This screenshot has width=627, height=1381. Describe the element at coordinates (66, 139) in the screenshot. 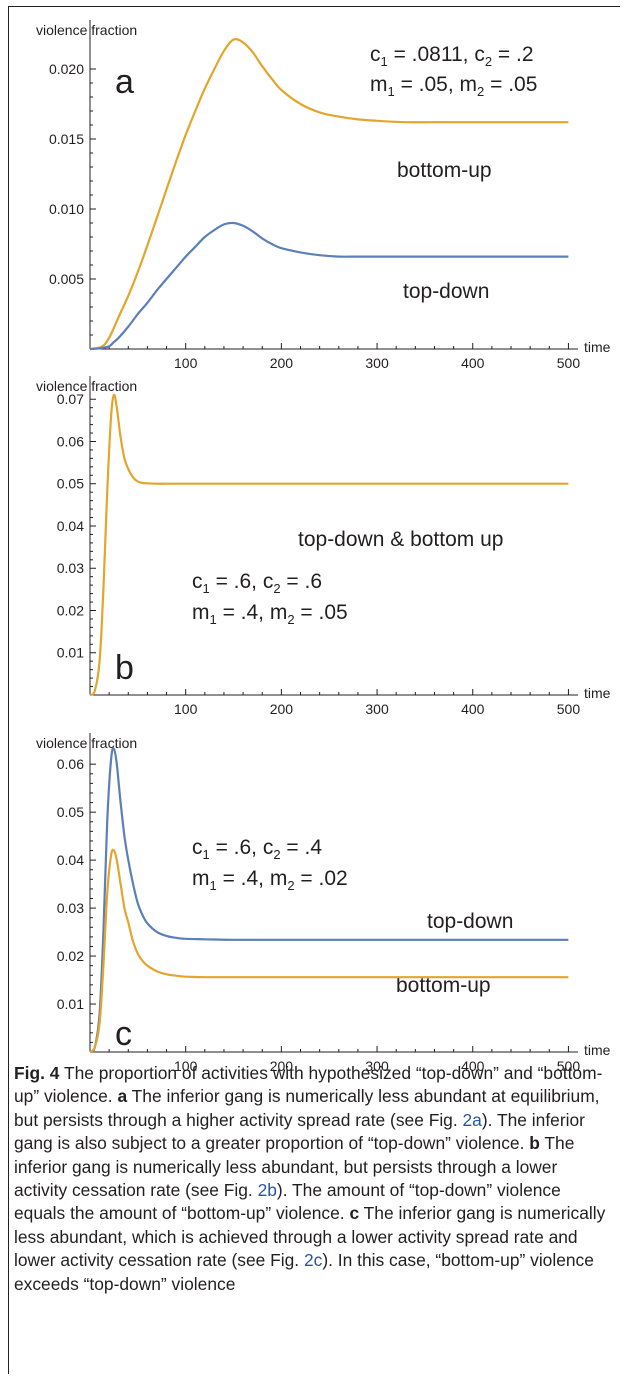

I see `y-tick-label: 0.015` at that location.